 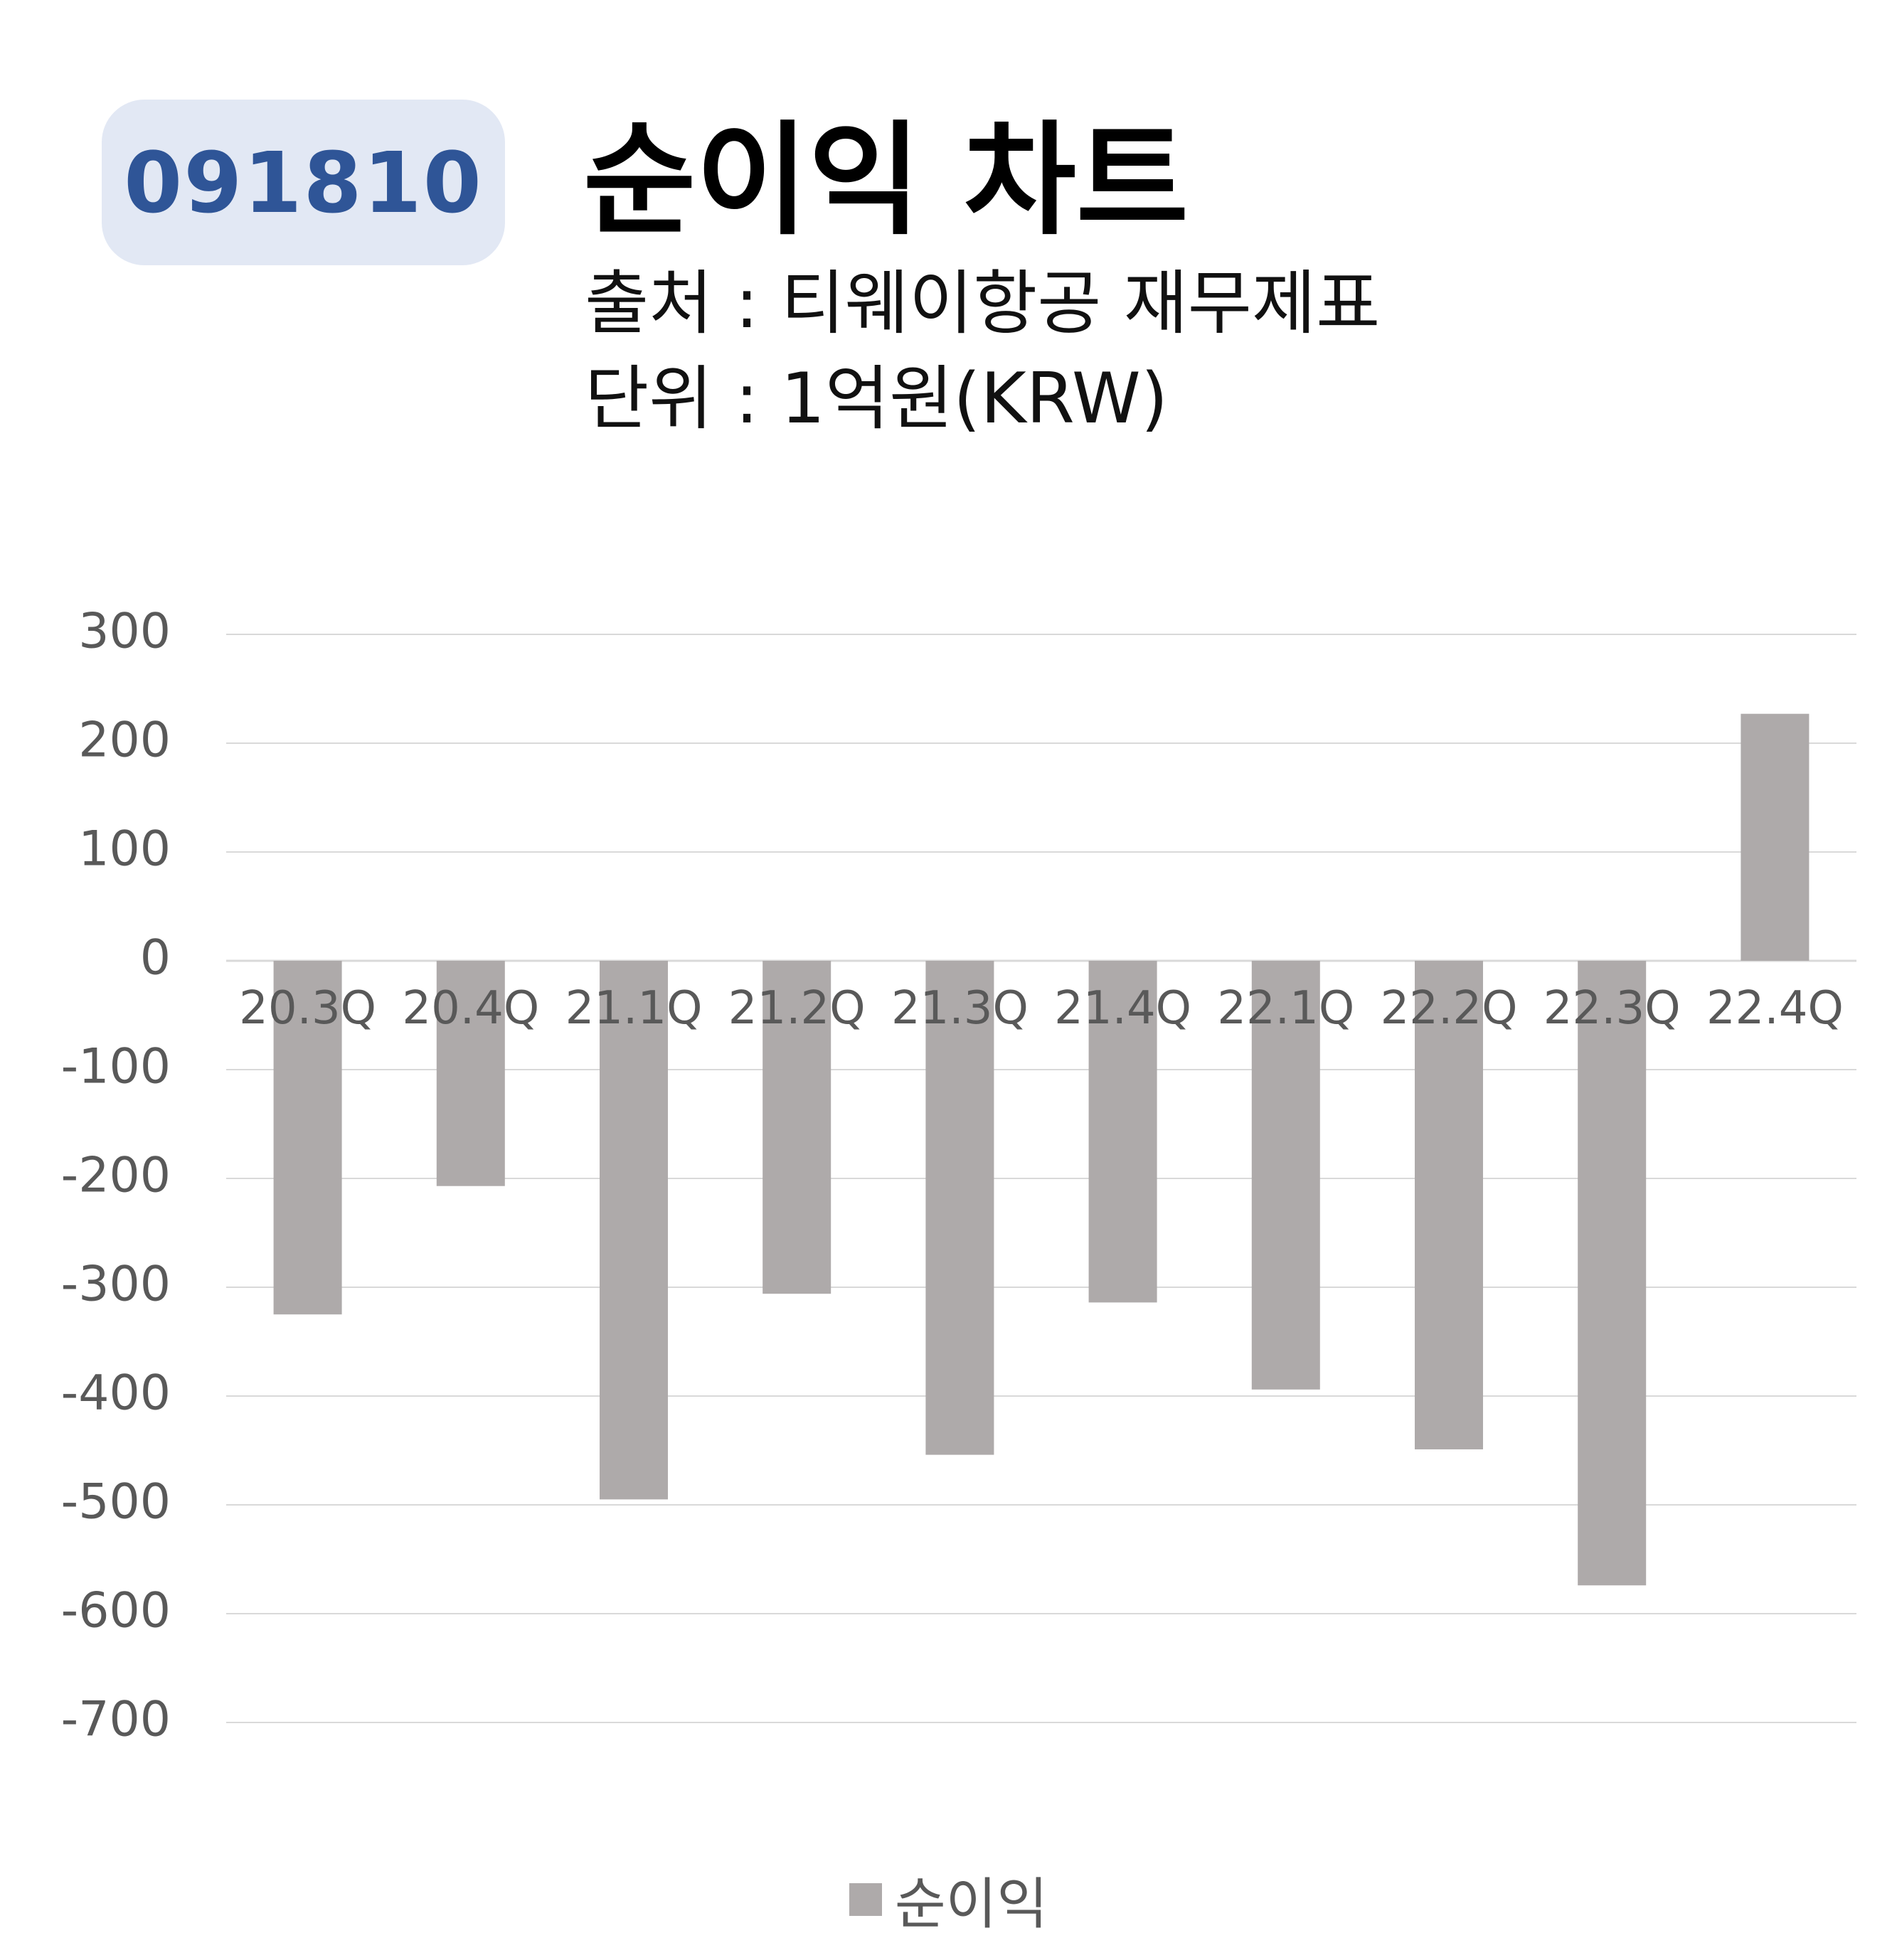 What do you see at coordinates (1775, 837) in the screenshot?
I see `bar-22.4Q` at bounding box center [1775, 837].